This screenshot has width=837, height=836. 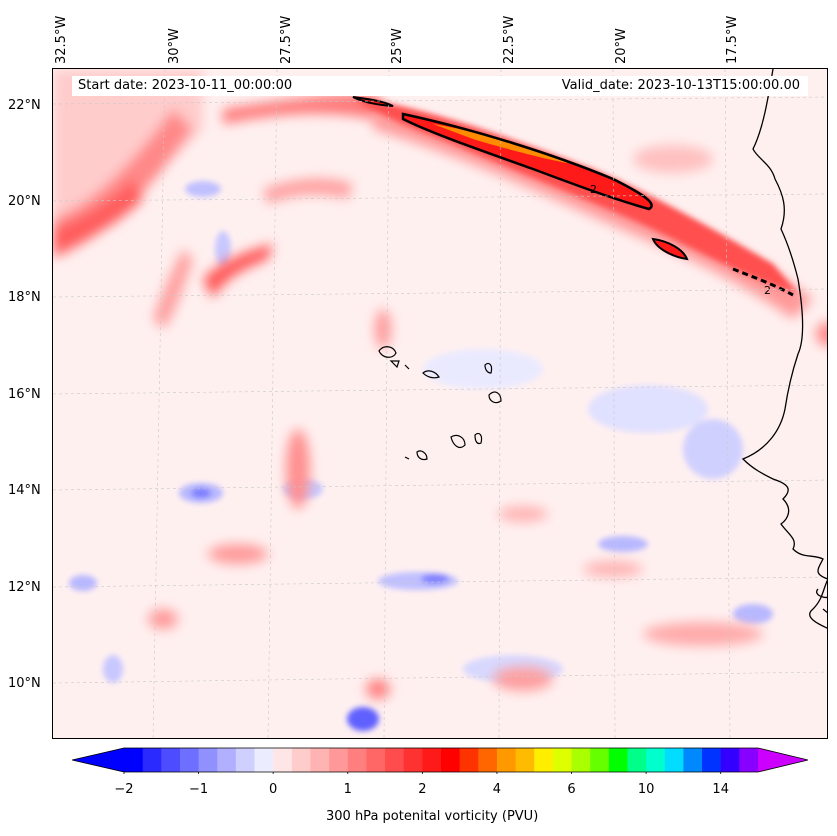 What do you see at coordinates (24, 683) in the screenshot?
I see `latitude-label: 10°N` at bounding box center [24, 683].